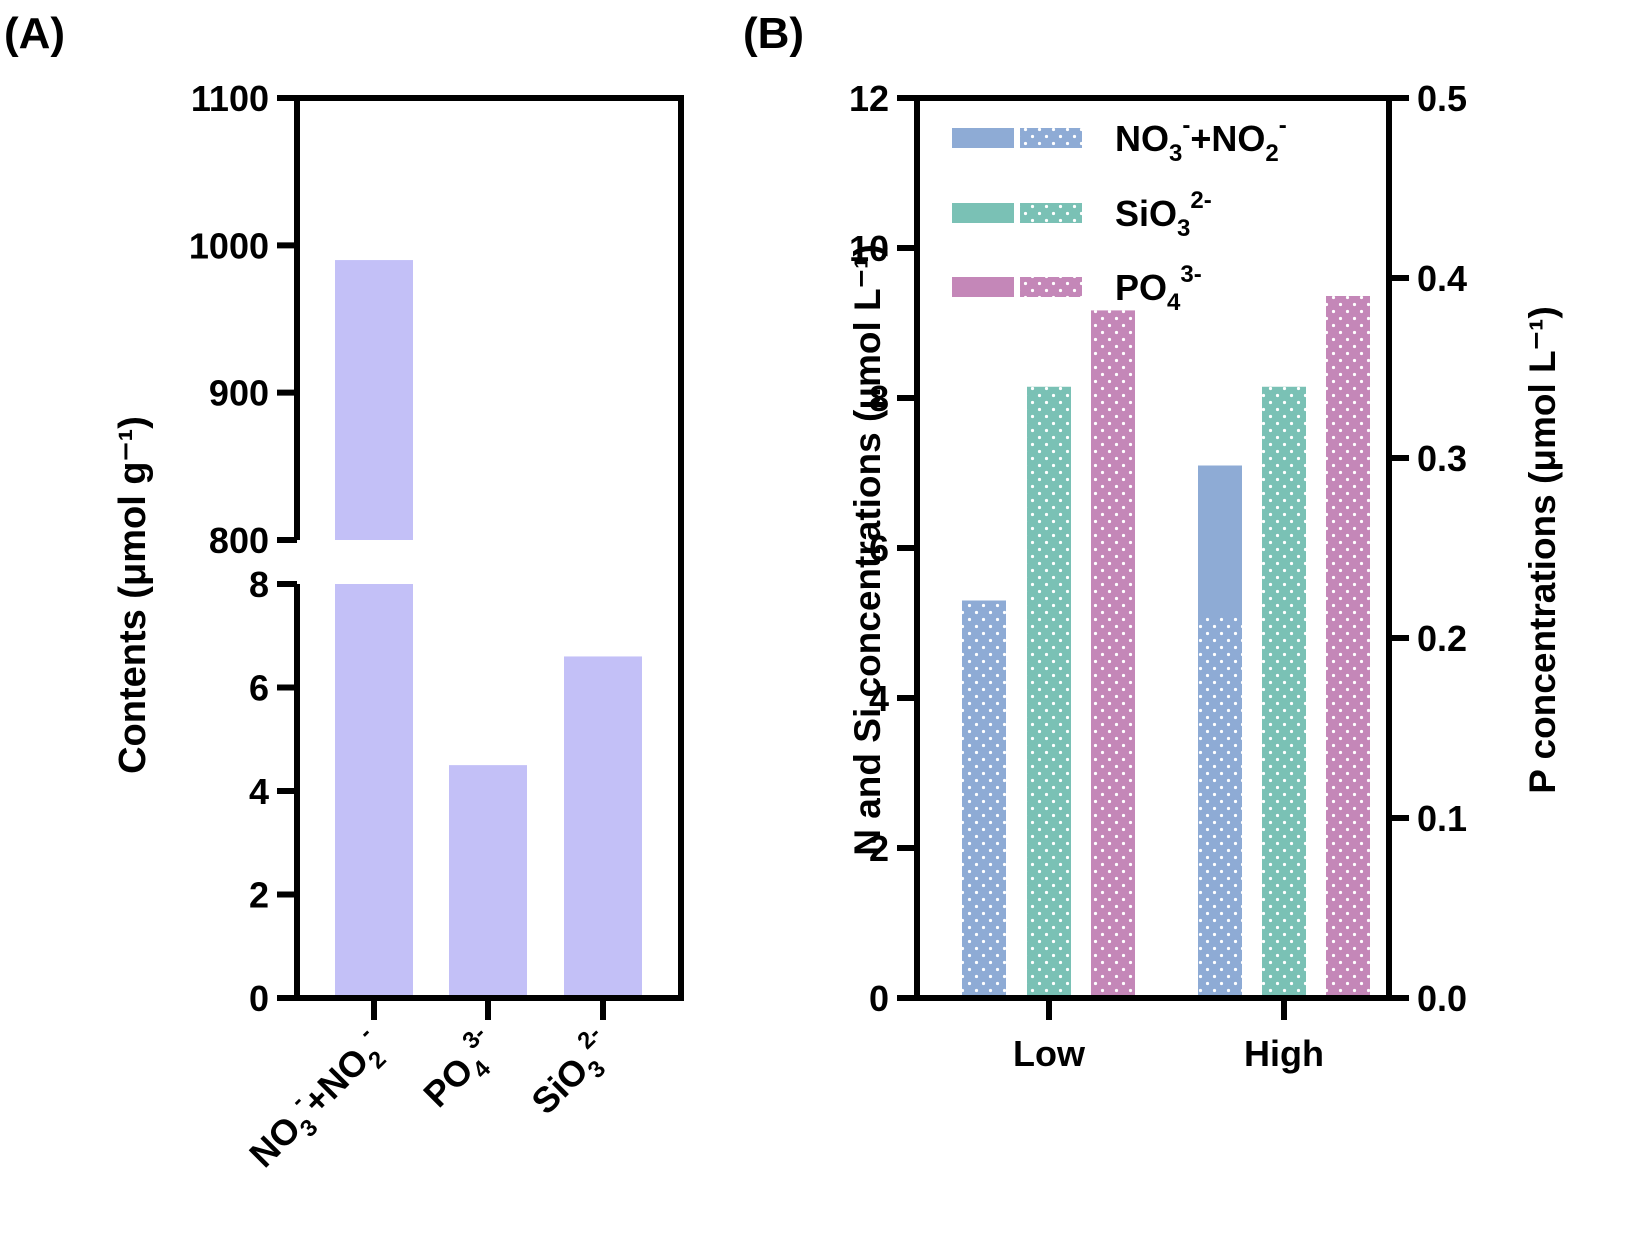 This screenshot has height=1259, width=1647. What do you see at coordinates (317, 1100) in the screenshot?
I see `chart-a-xtick-label: NO3-+NO2-` at bounding box center [317, 1100].